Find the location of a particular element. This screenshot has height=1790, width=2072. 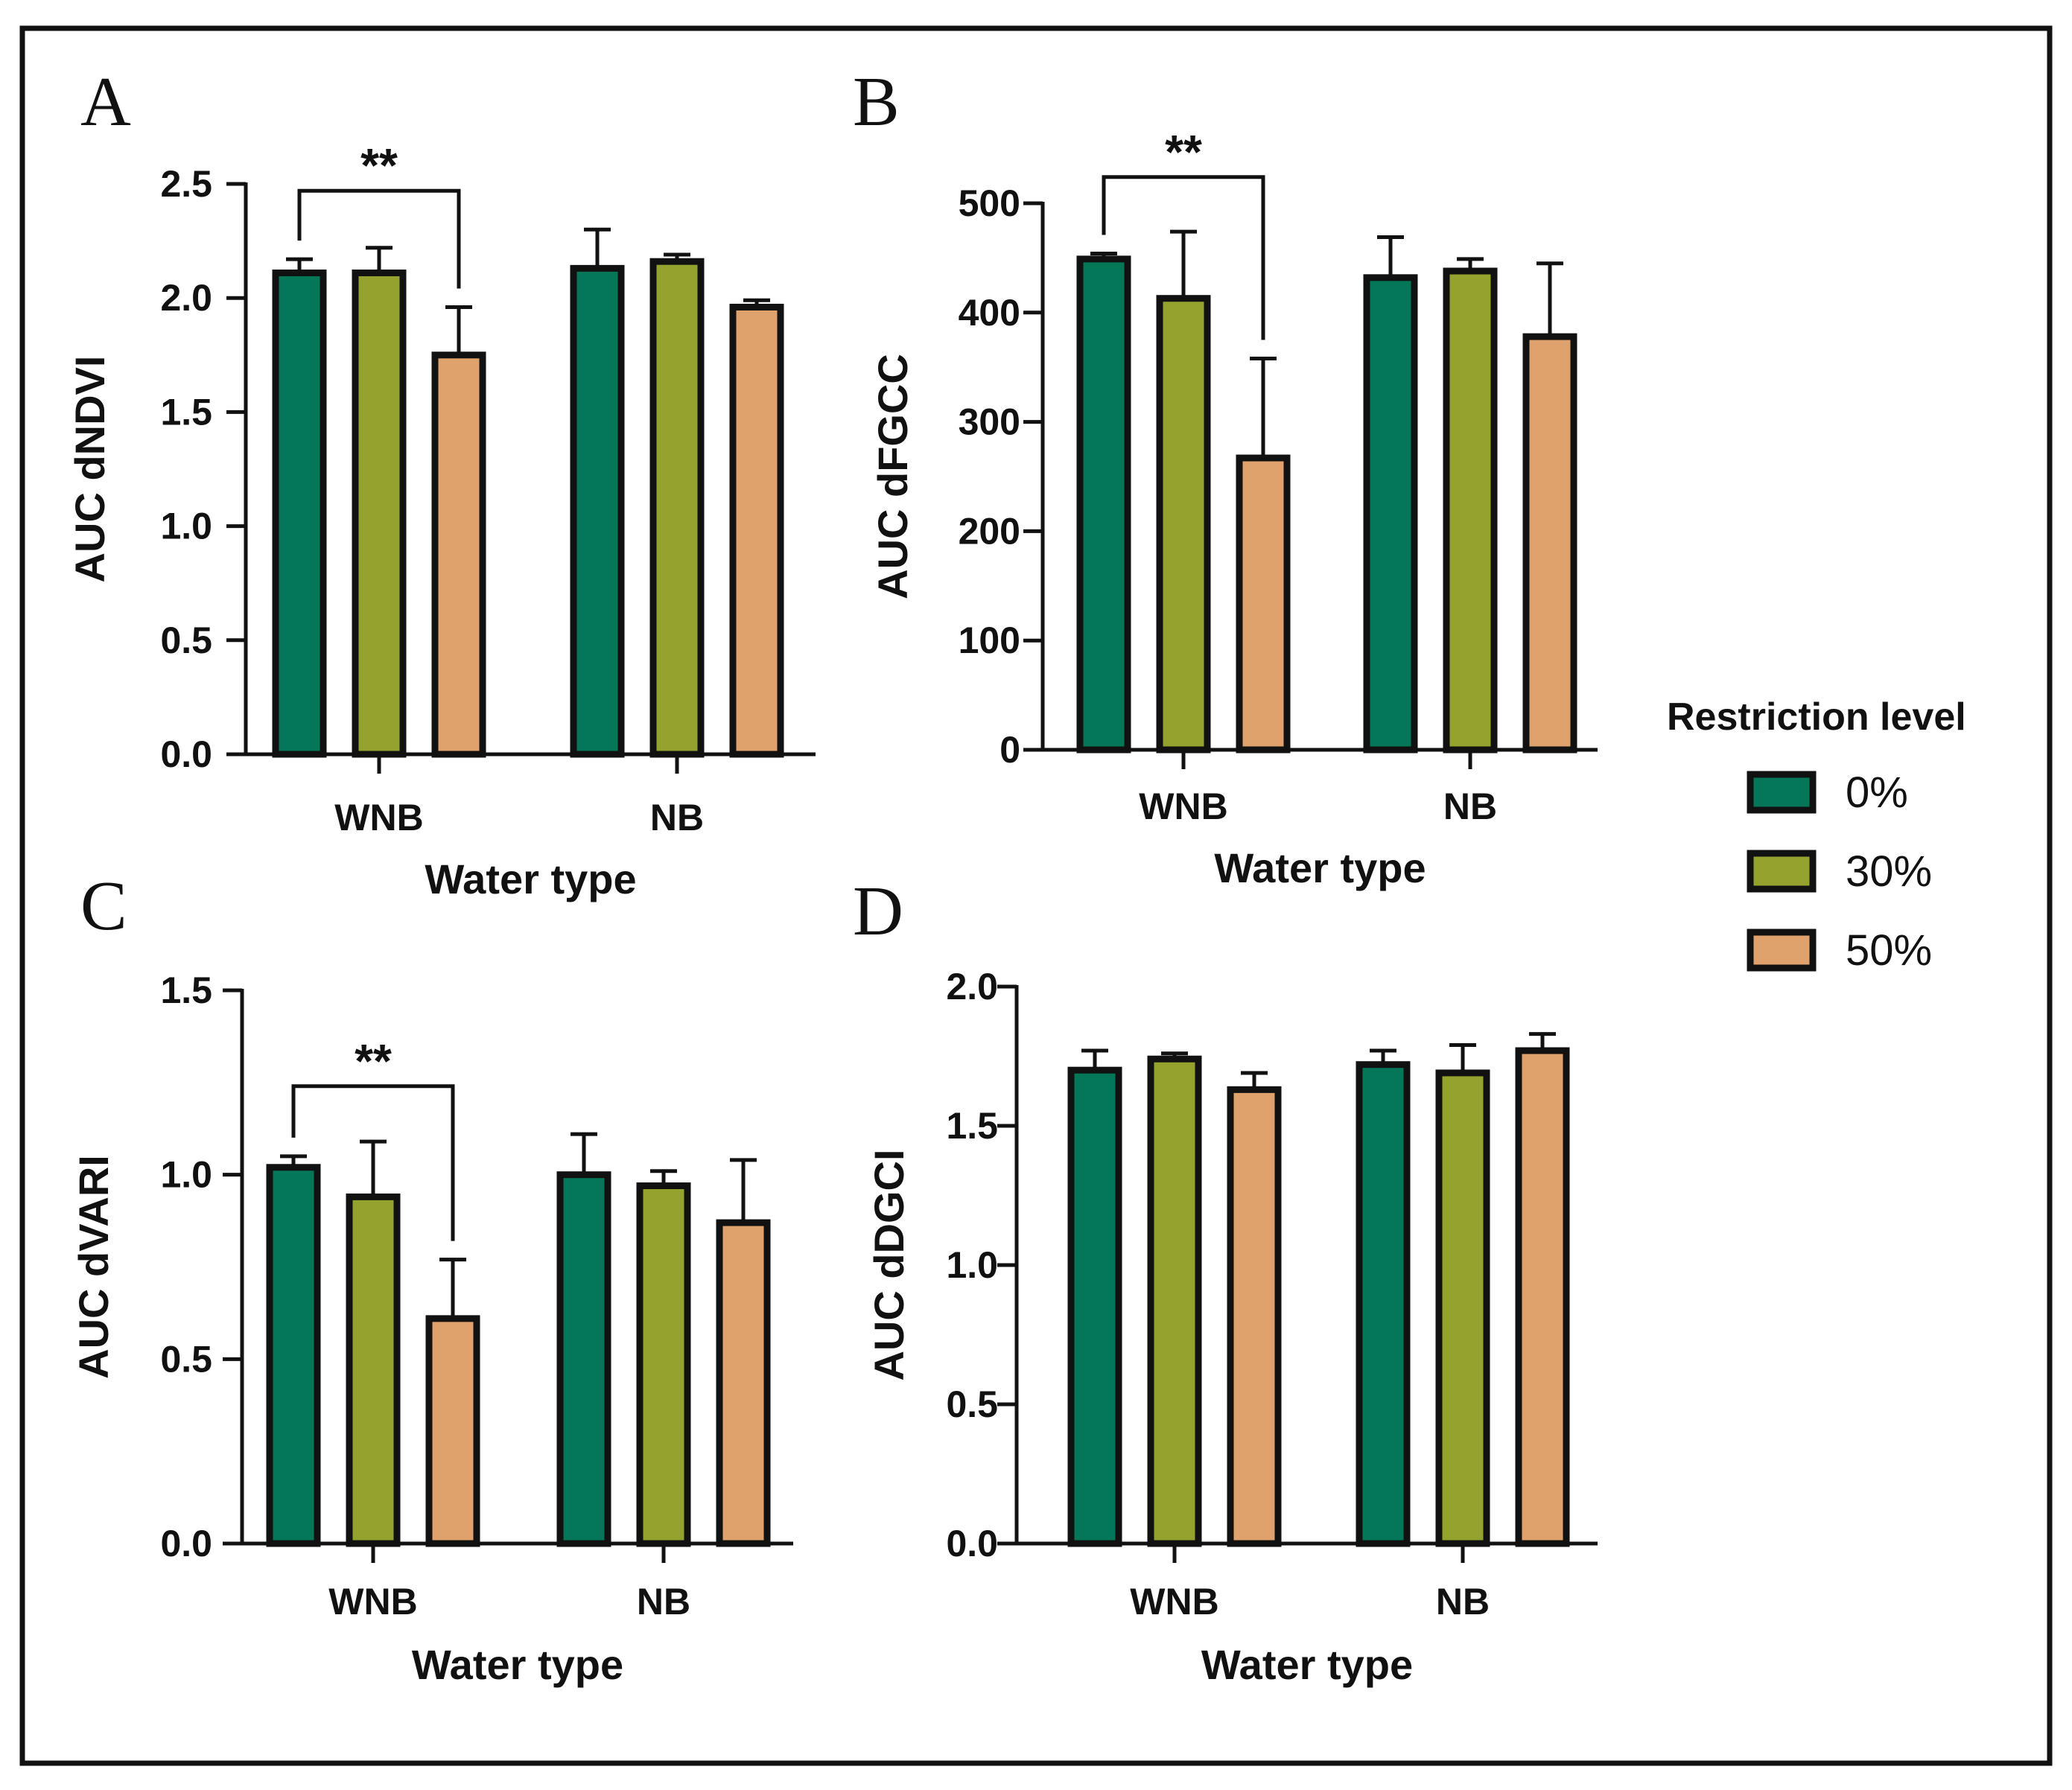

legend-label: 30% is located at coordinates (1889, 871).